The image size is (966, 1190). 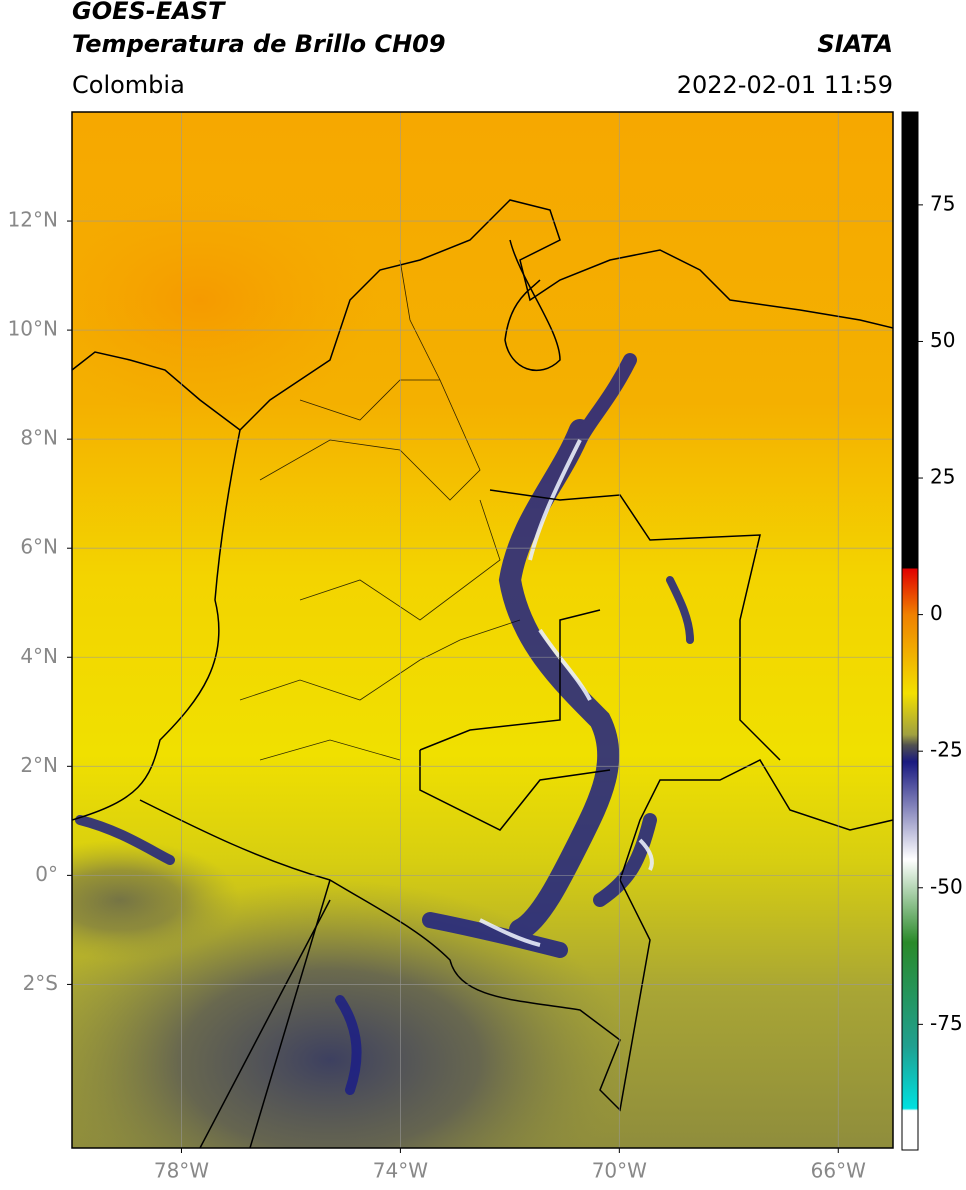 What do you see at coordinates (33, 220) in the screenshot?
I see `y-tick-label: 12°N` at bounding box center [33, 220].